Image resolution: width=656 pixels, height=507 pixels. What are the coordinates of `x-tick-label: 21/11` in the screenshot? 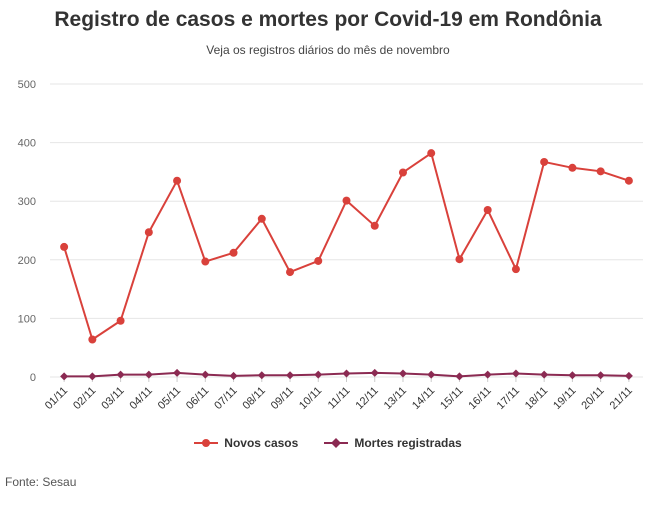 It's located at (621, 398).